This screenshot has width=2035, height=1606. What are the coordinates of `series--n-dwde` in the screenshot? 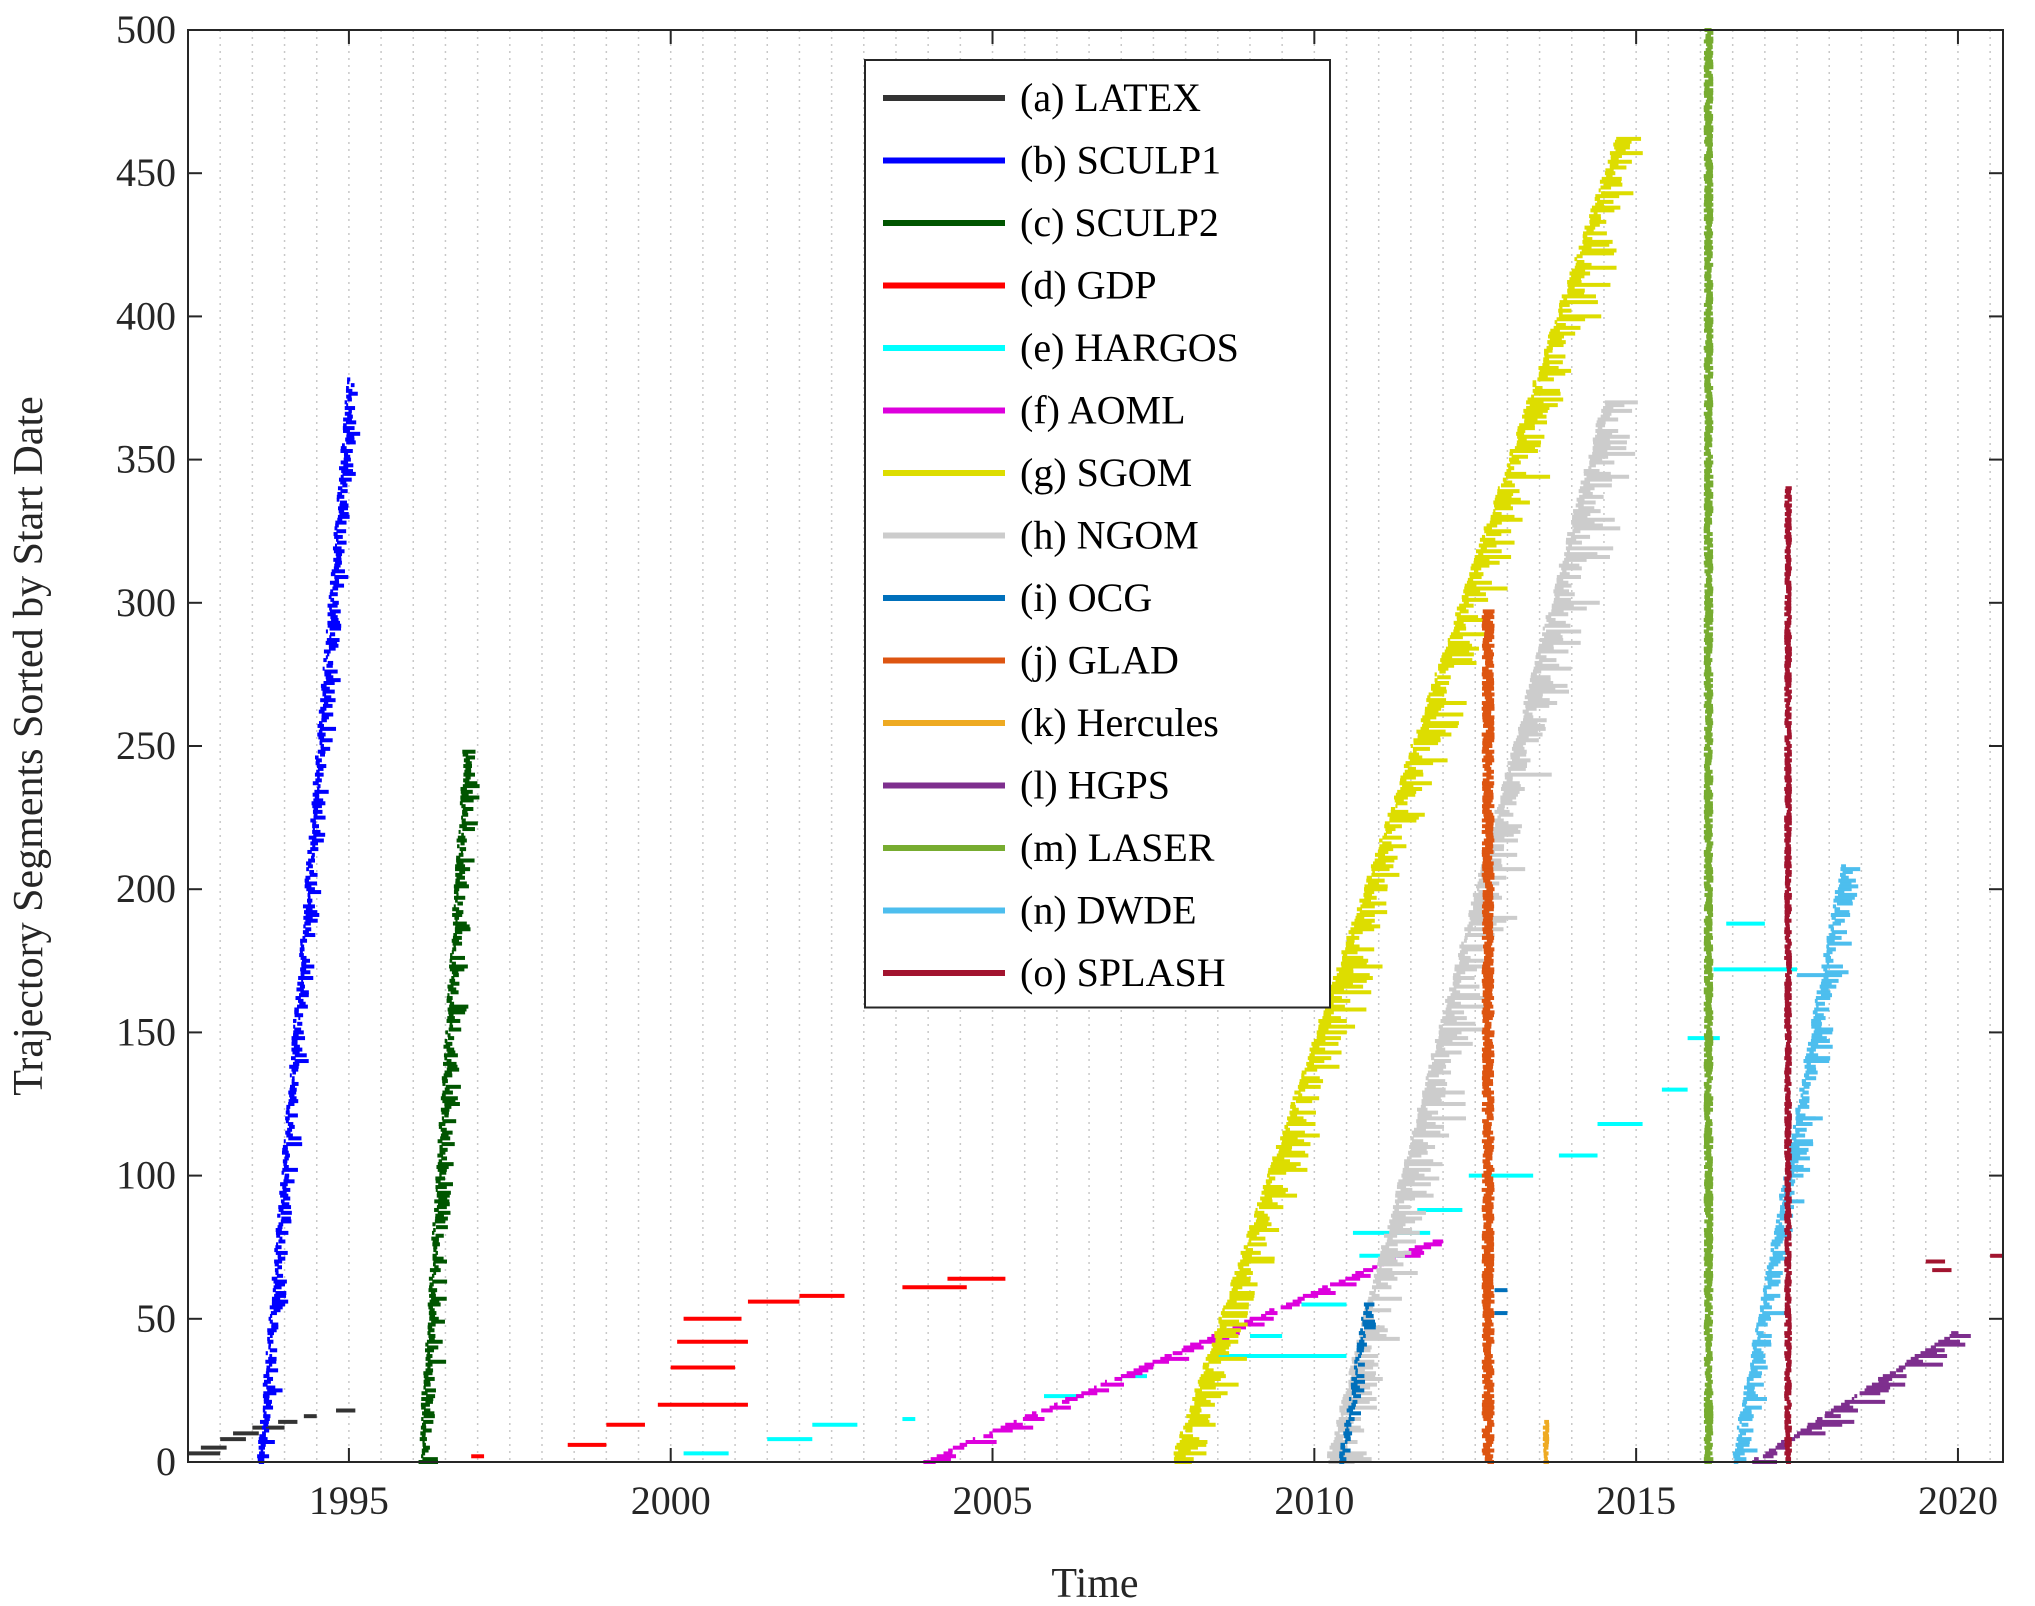 It's located at (1796, 1164).